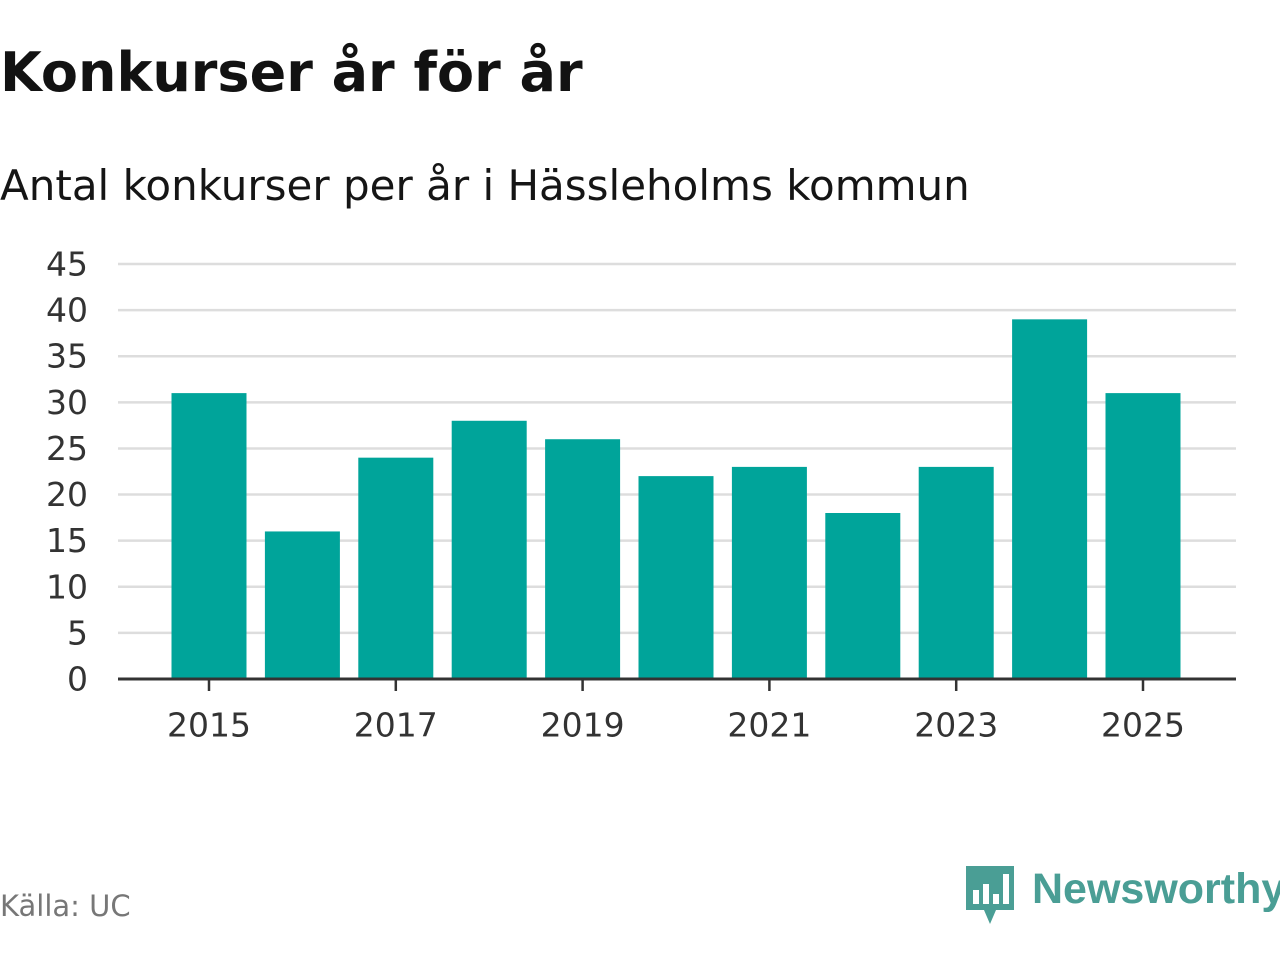 Image resolution: width=1280 pixels, height=960 pixels. Describe the element at coordinates (67, 402) in the screenshot. I see `y-tick-label: 30` at that location.